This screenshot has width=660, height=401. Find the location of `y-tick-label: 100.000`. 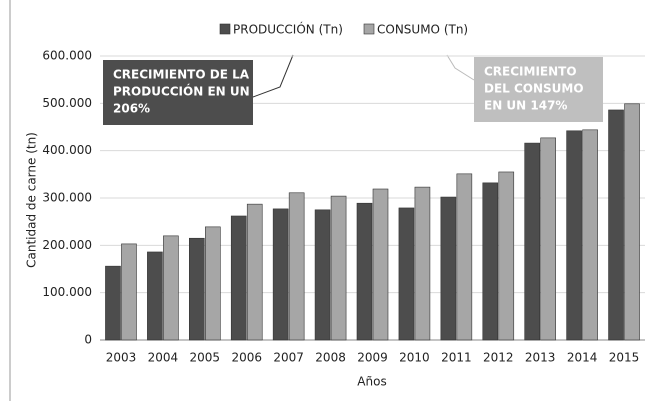

y-tick-label: 100.000 is located at coordinates (67, 292).